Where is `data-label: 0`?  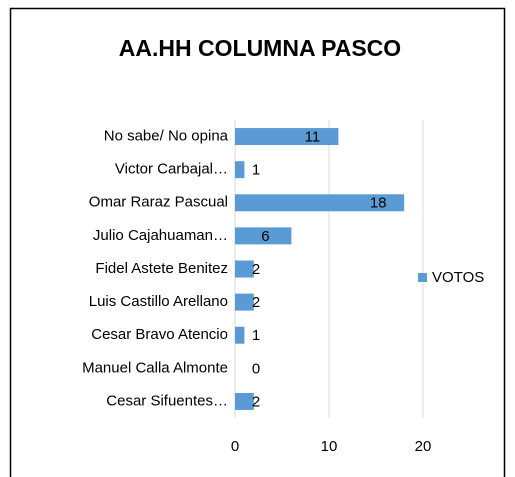
data-label: 0 is located at coordinates (256, 368).